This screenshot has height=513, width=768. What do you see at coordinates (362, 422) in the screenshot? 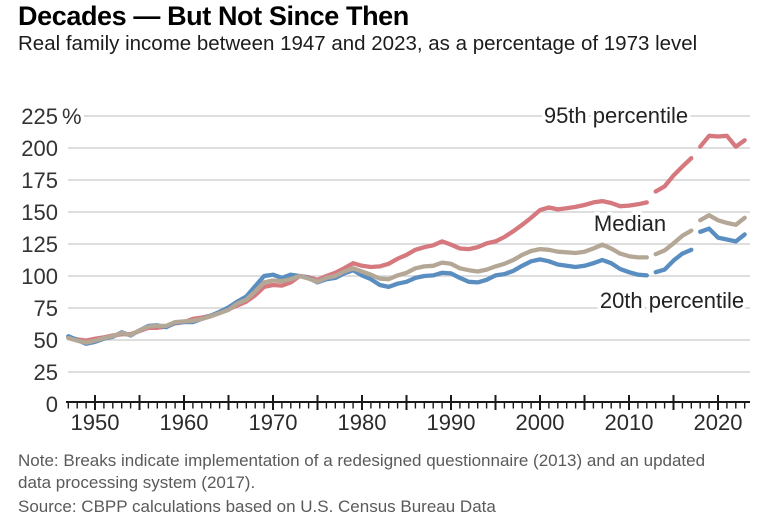
I see `x-tick-label: 1980` at bounding box center [362, 422].